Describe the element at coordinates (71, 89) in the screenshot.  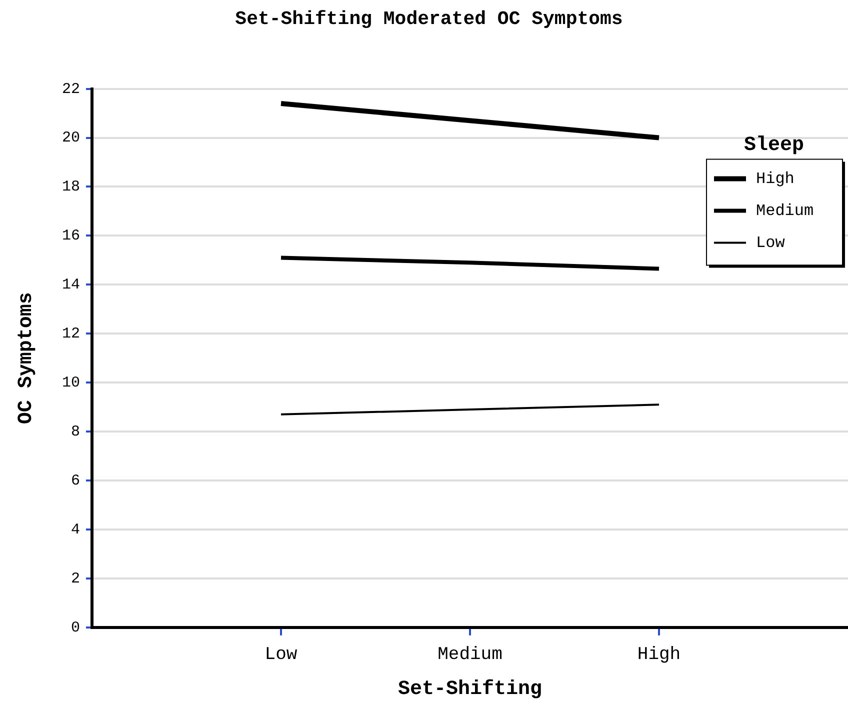
I see `y-tick-label: 22` at that location.